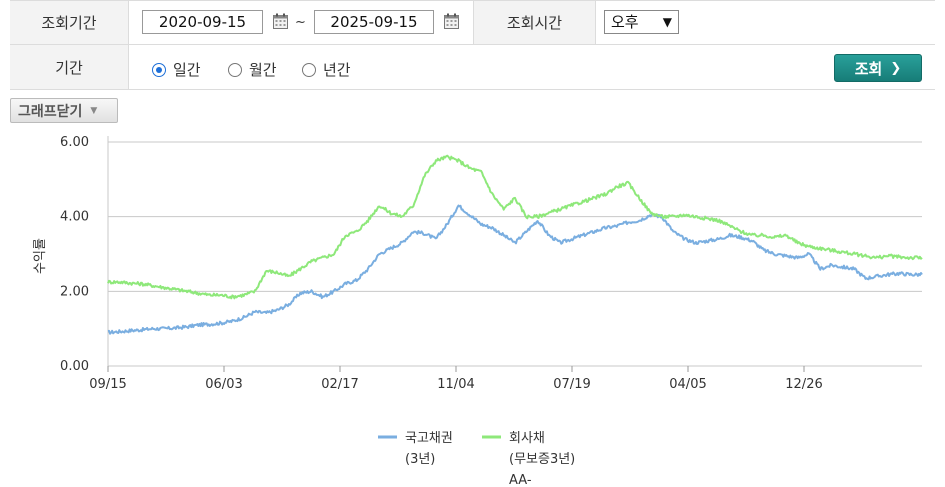  I want to click on radio-yearly-label: 년간, so click(337, 70).